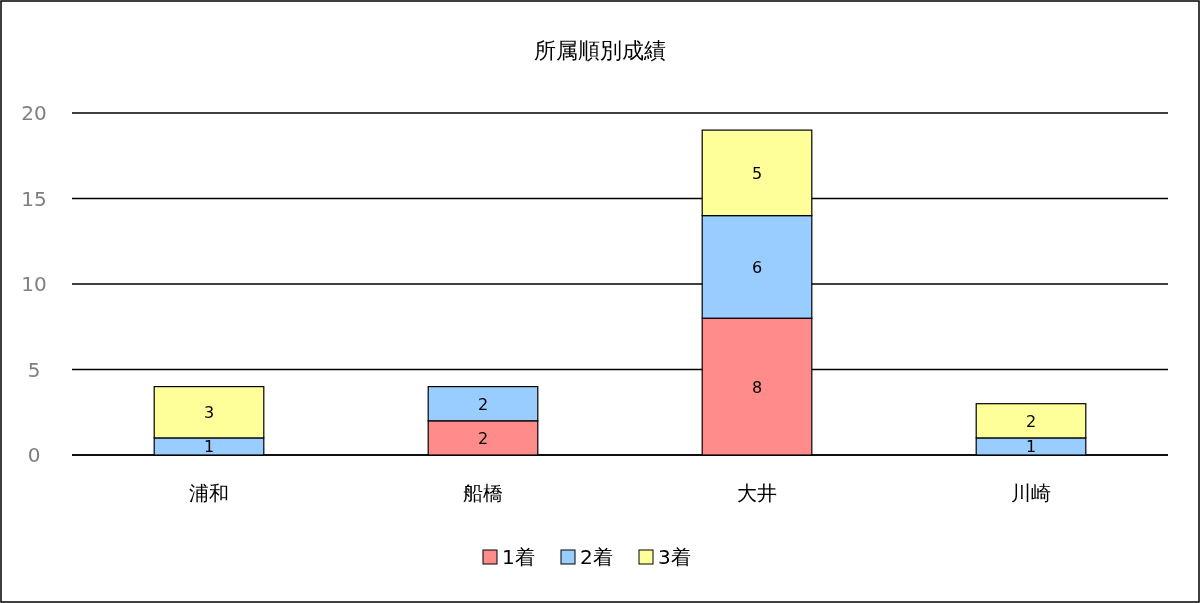  I want to click on y-tick-label: 0, so click(34, 455).